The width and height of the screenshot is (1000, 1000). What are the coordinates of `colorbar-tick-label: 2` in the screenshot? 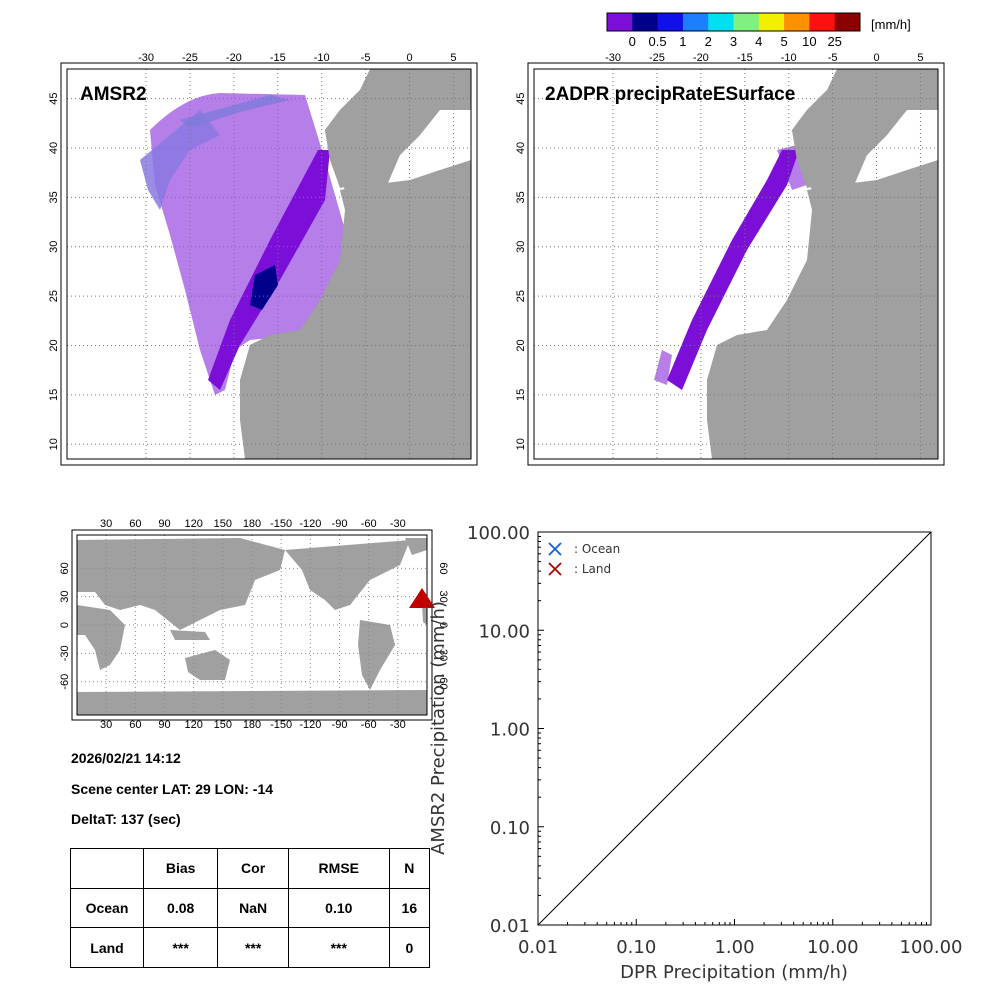 It's located at (708, 41).